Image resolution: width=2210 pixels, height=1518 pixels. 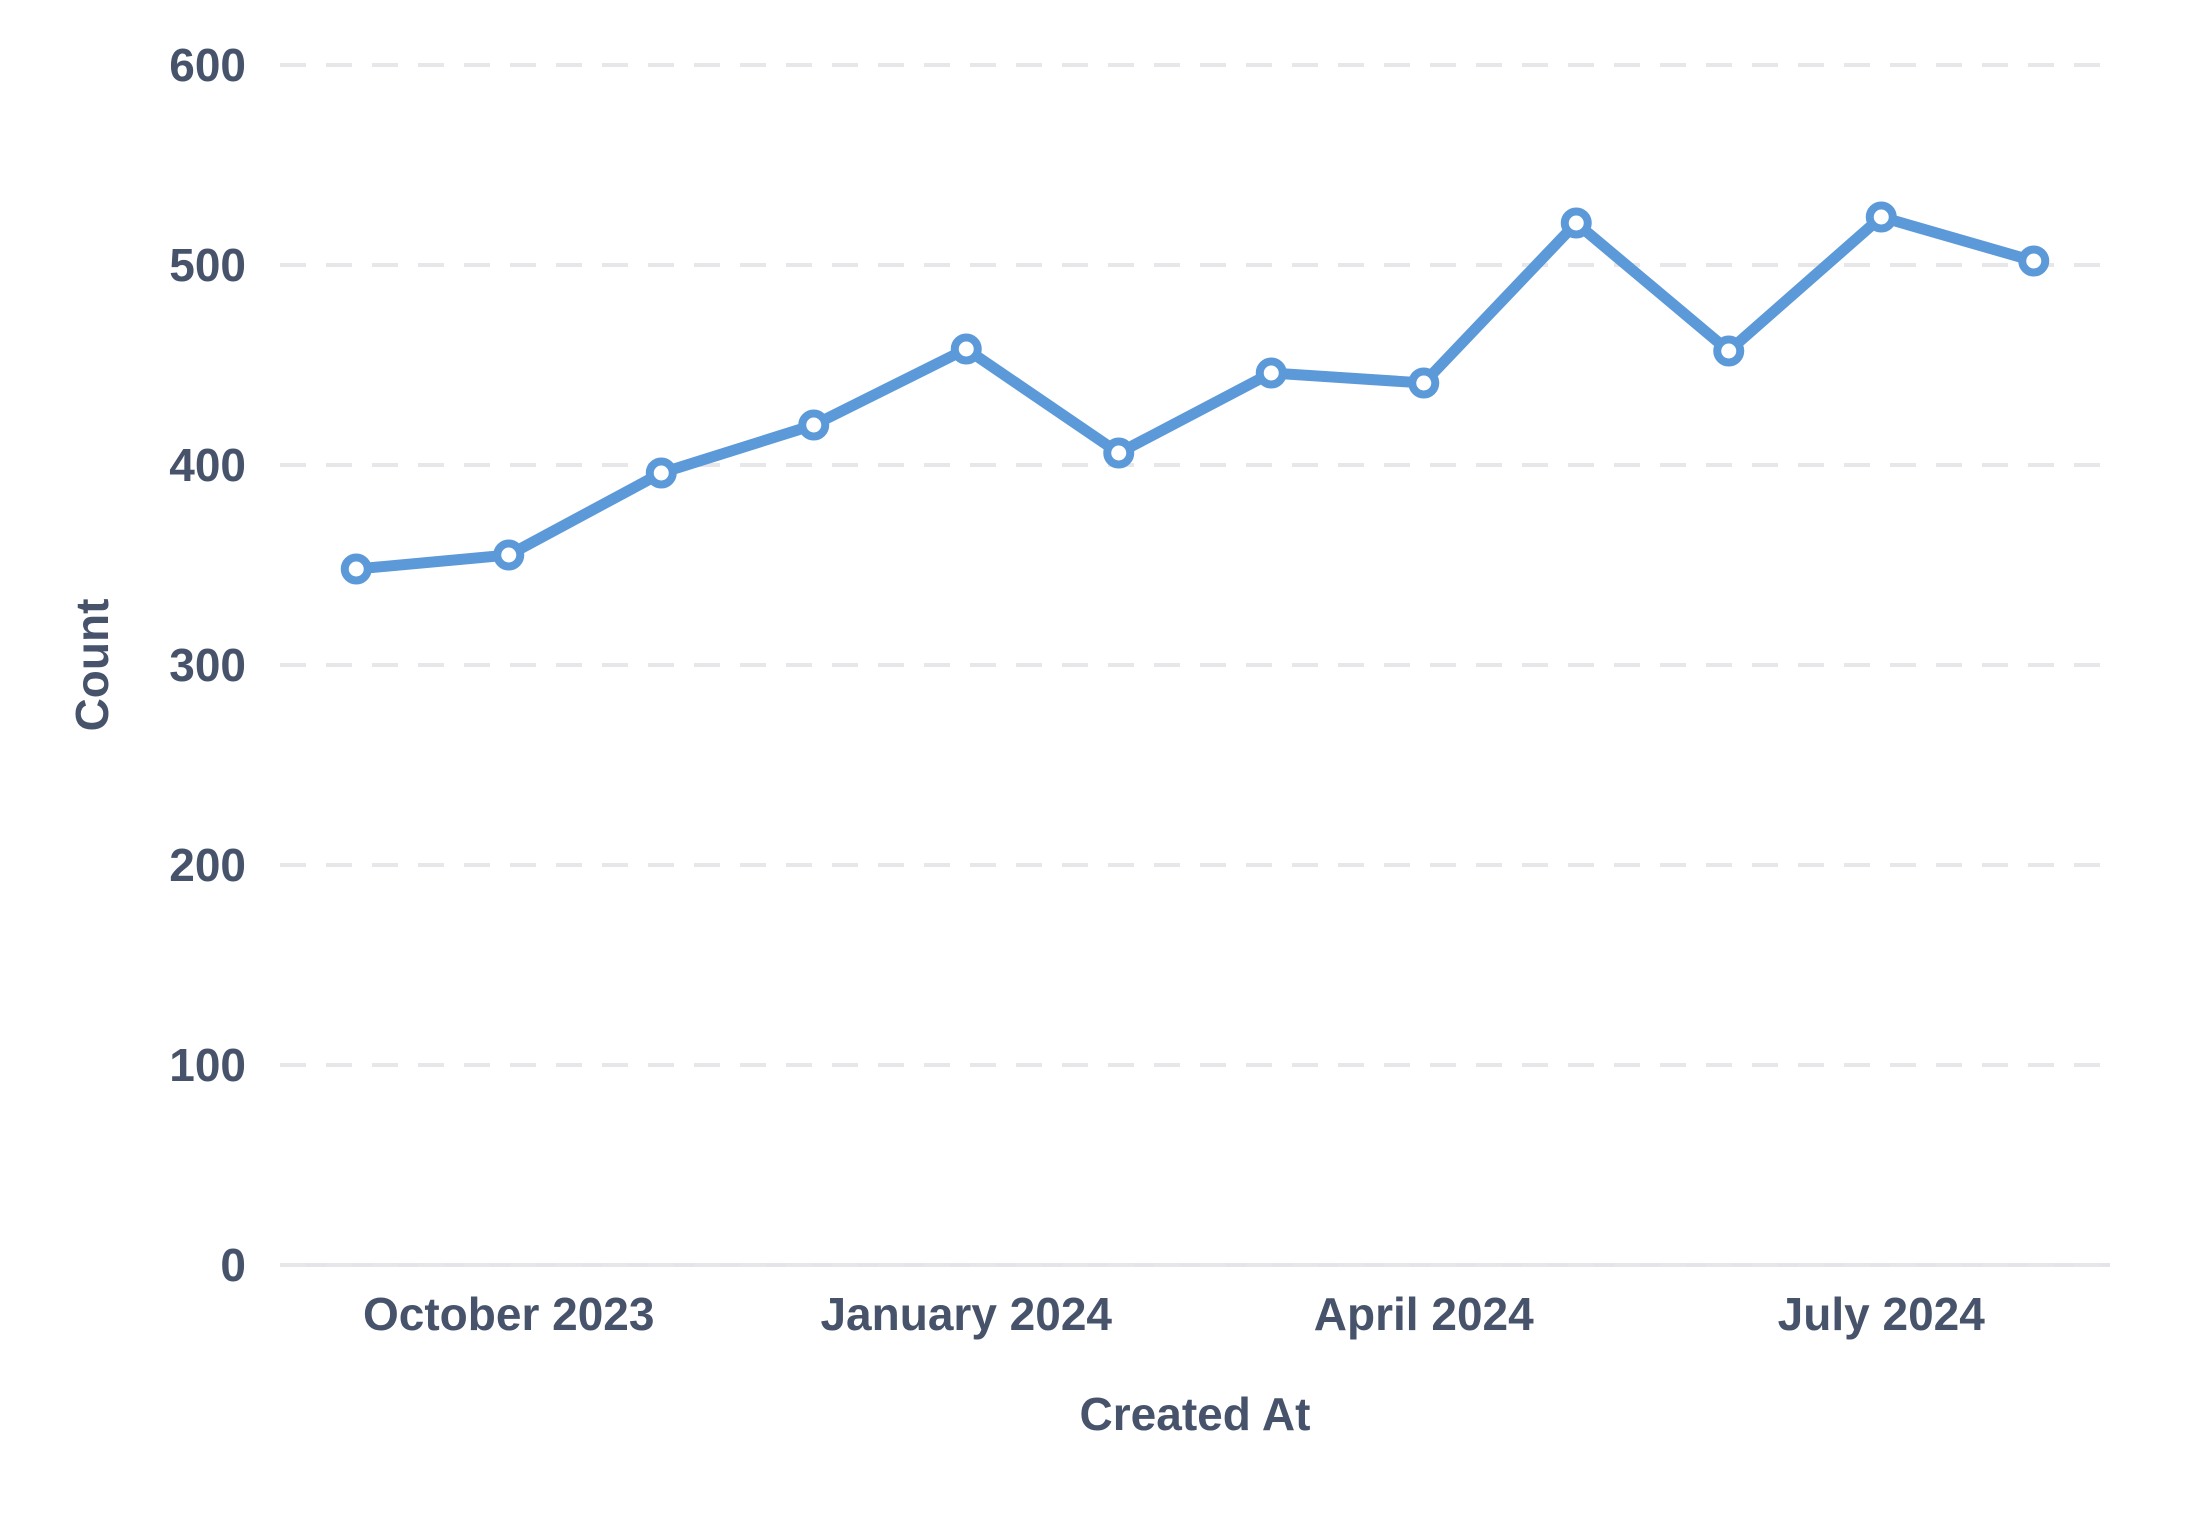 What do you see at coordinates (207, 465) in the screenshot?
I see `y-tick-label: 400` at bounding box center [207, 465].